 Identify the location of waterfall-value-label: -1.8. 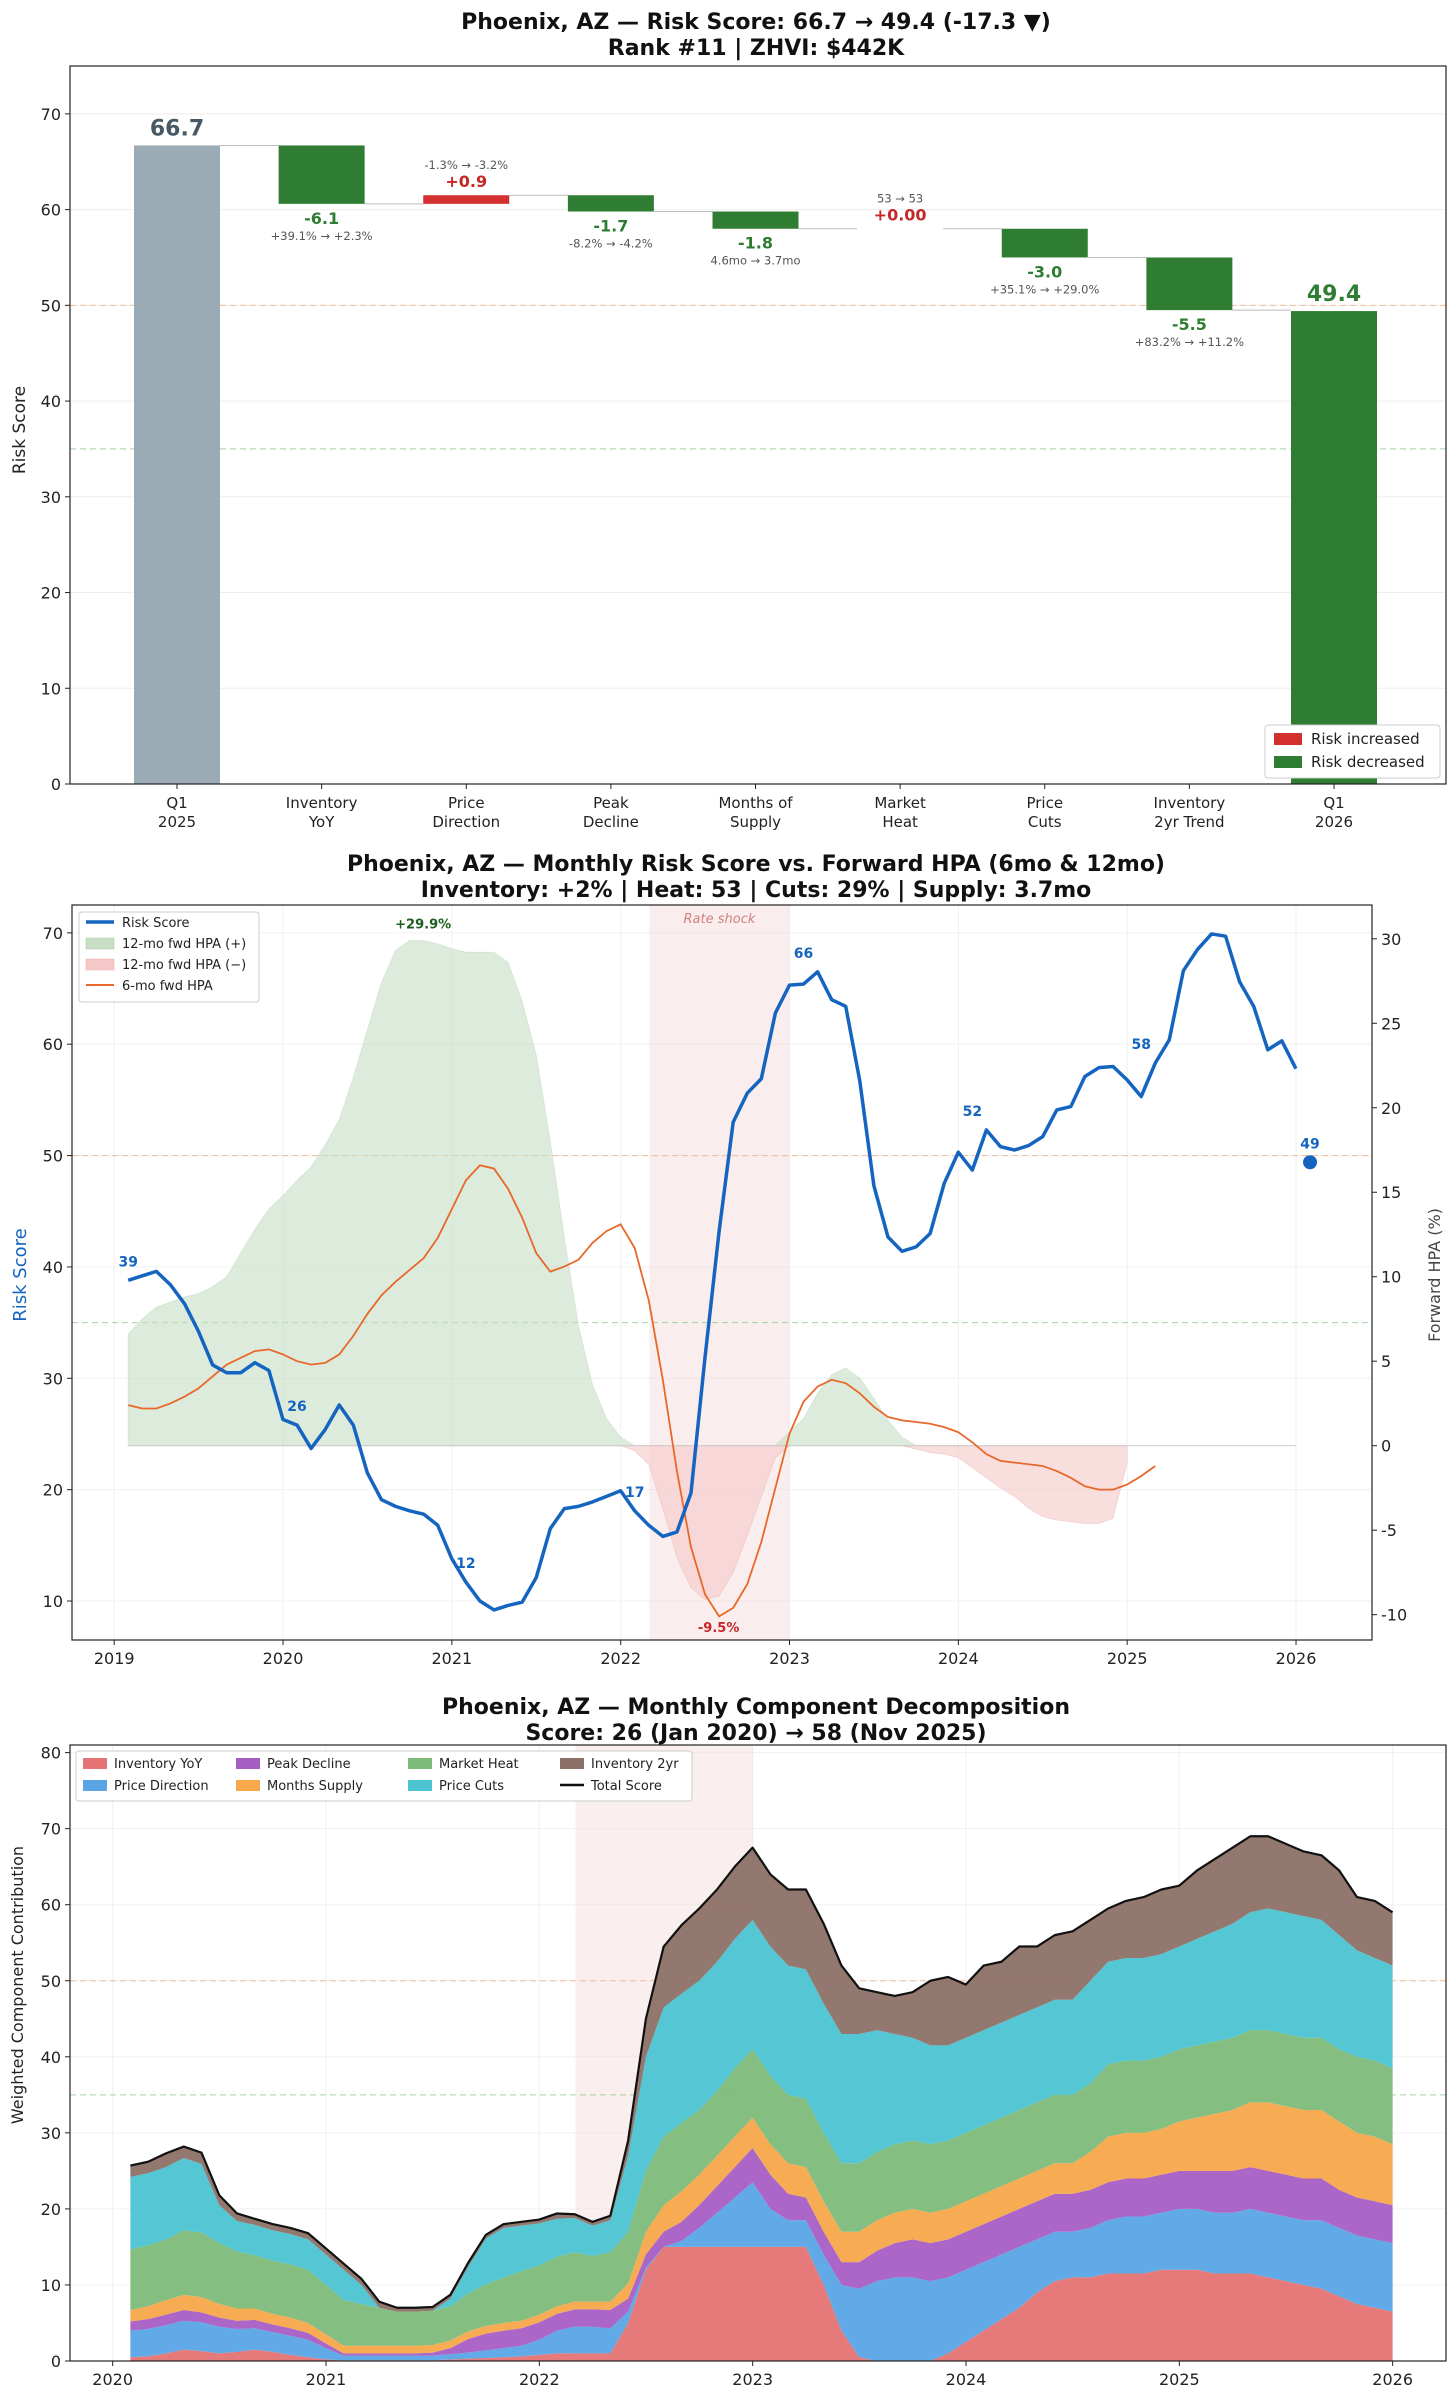
(755, 243).